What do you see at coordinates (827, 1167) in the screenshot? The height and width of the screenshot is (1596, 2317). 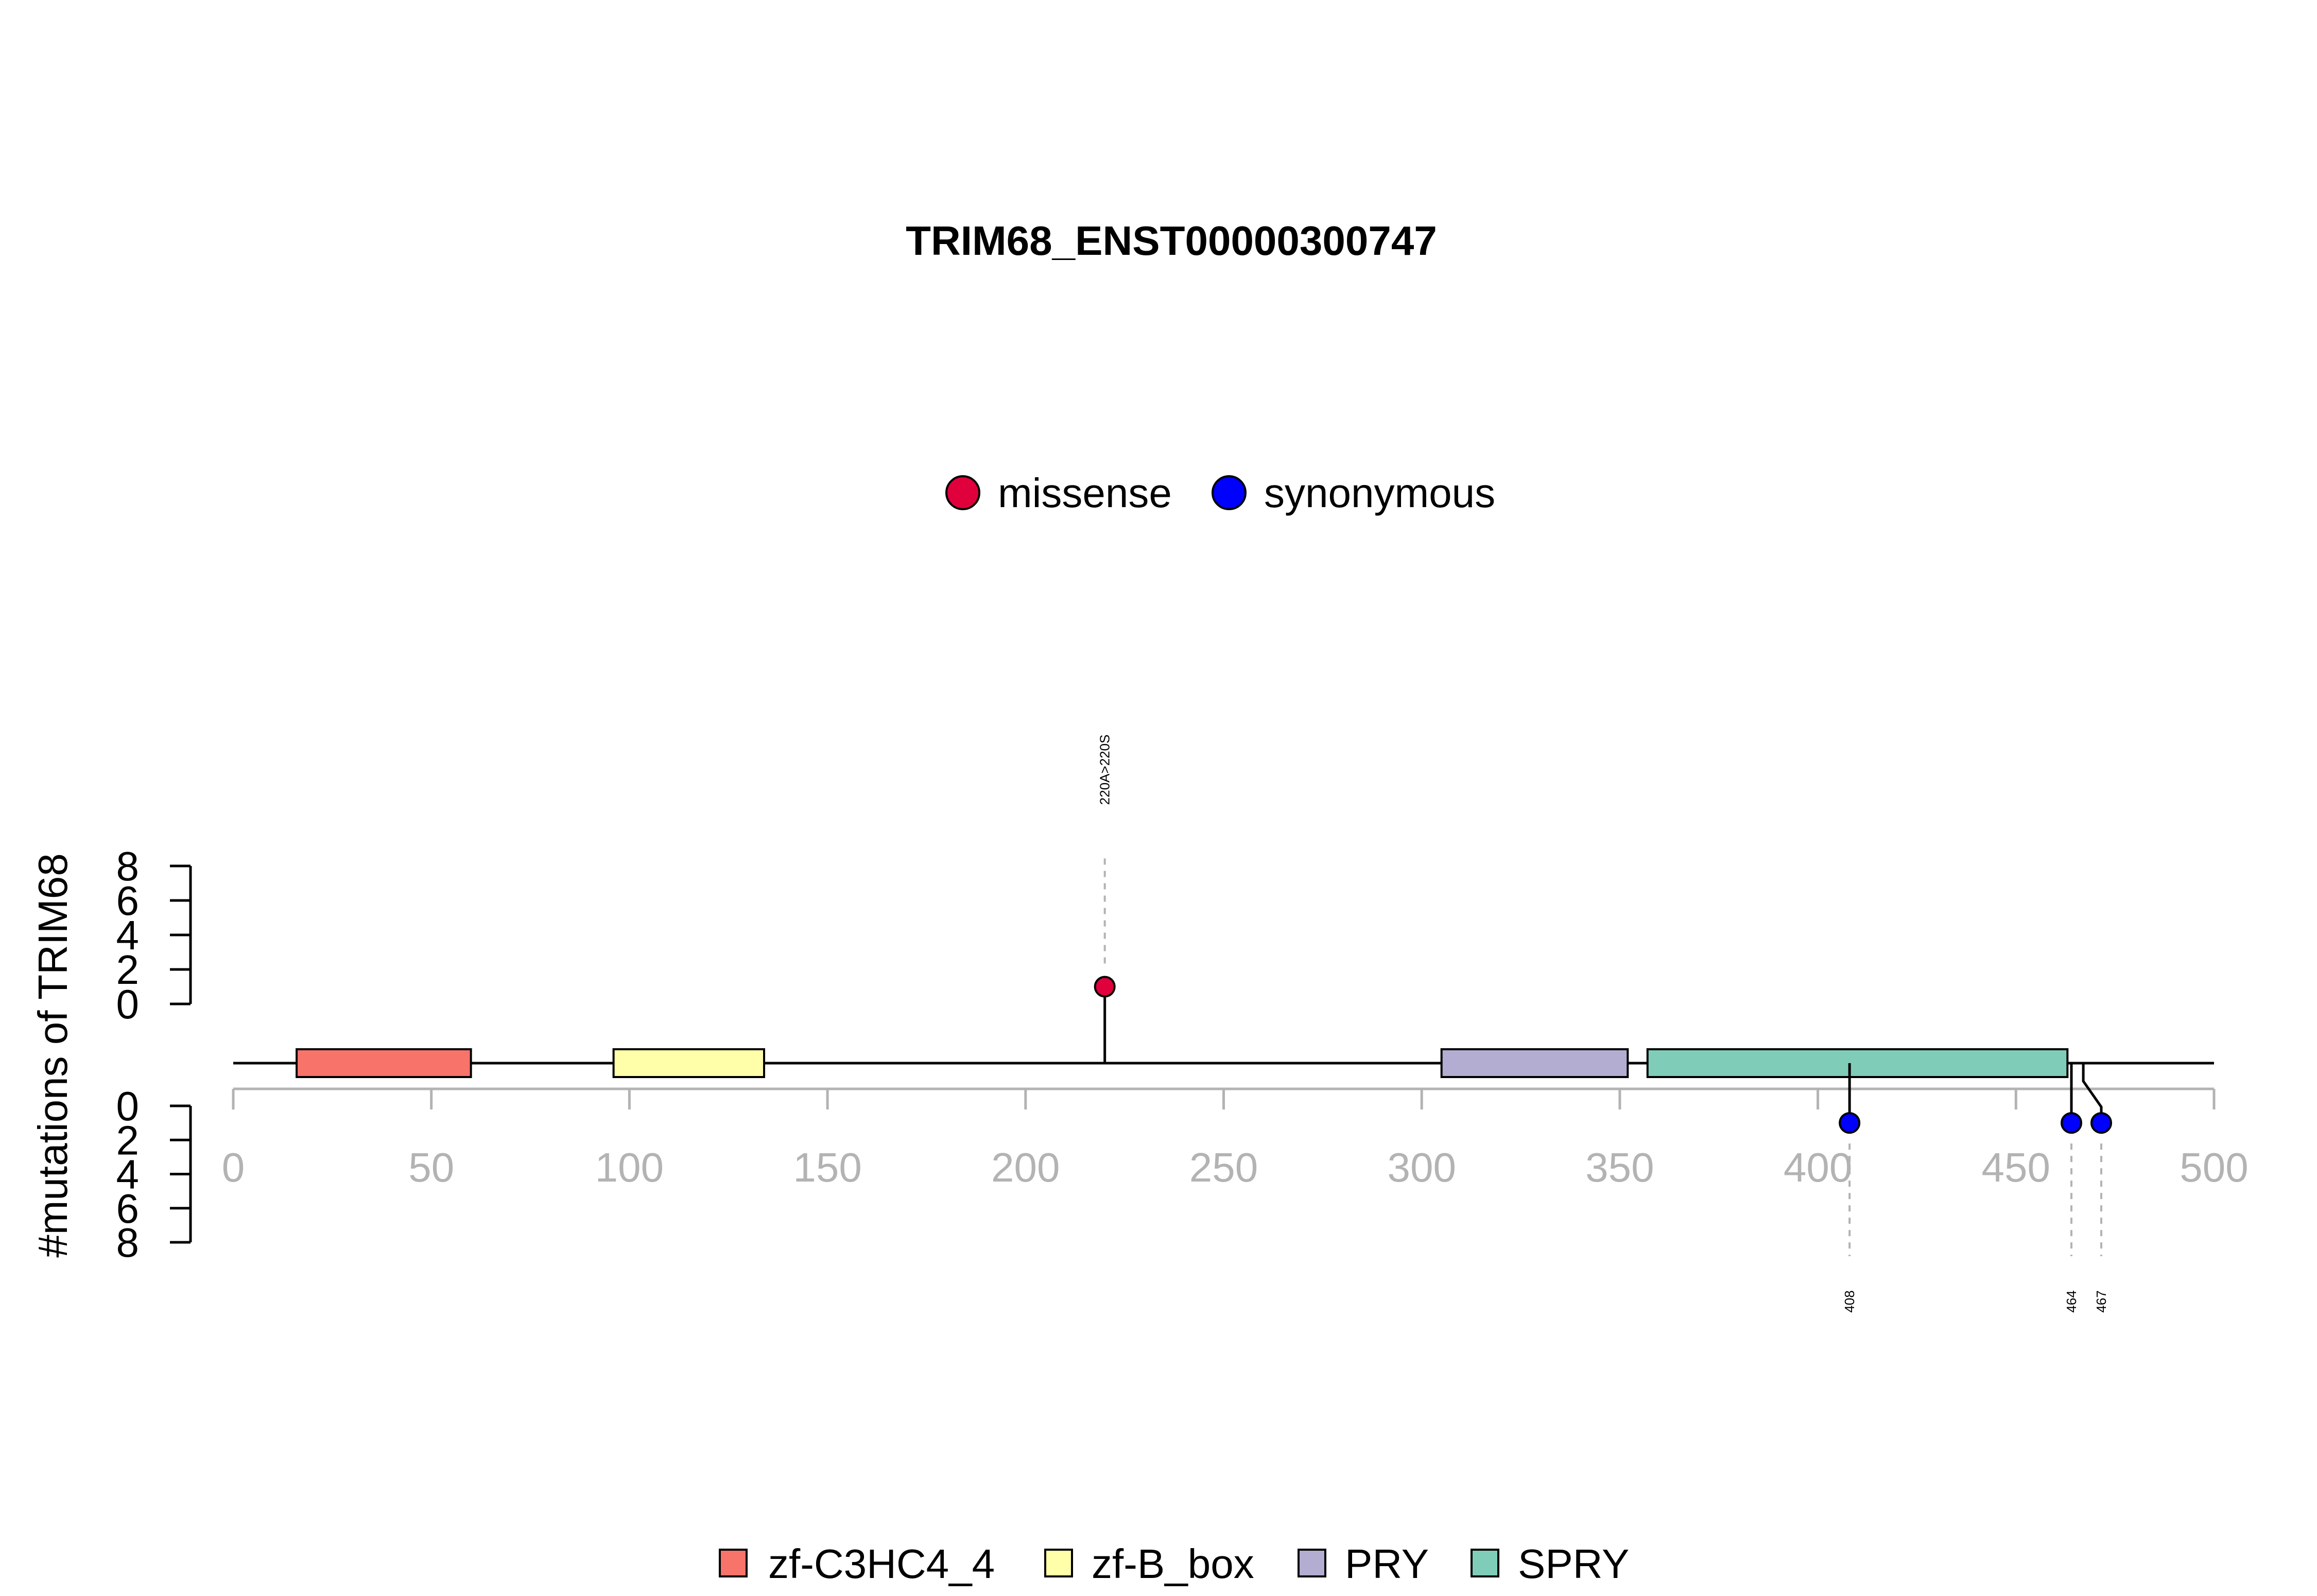 I see `x-tick-label-150: 150` at bounding box center [827, 1167].